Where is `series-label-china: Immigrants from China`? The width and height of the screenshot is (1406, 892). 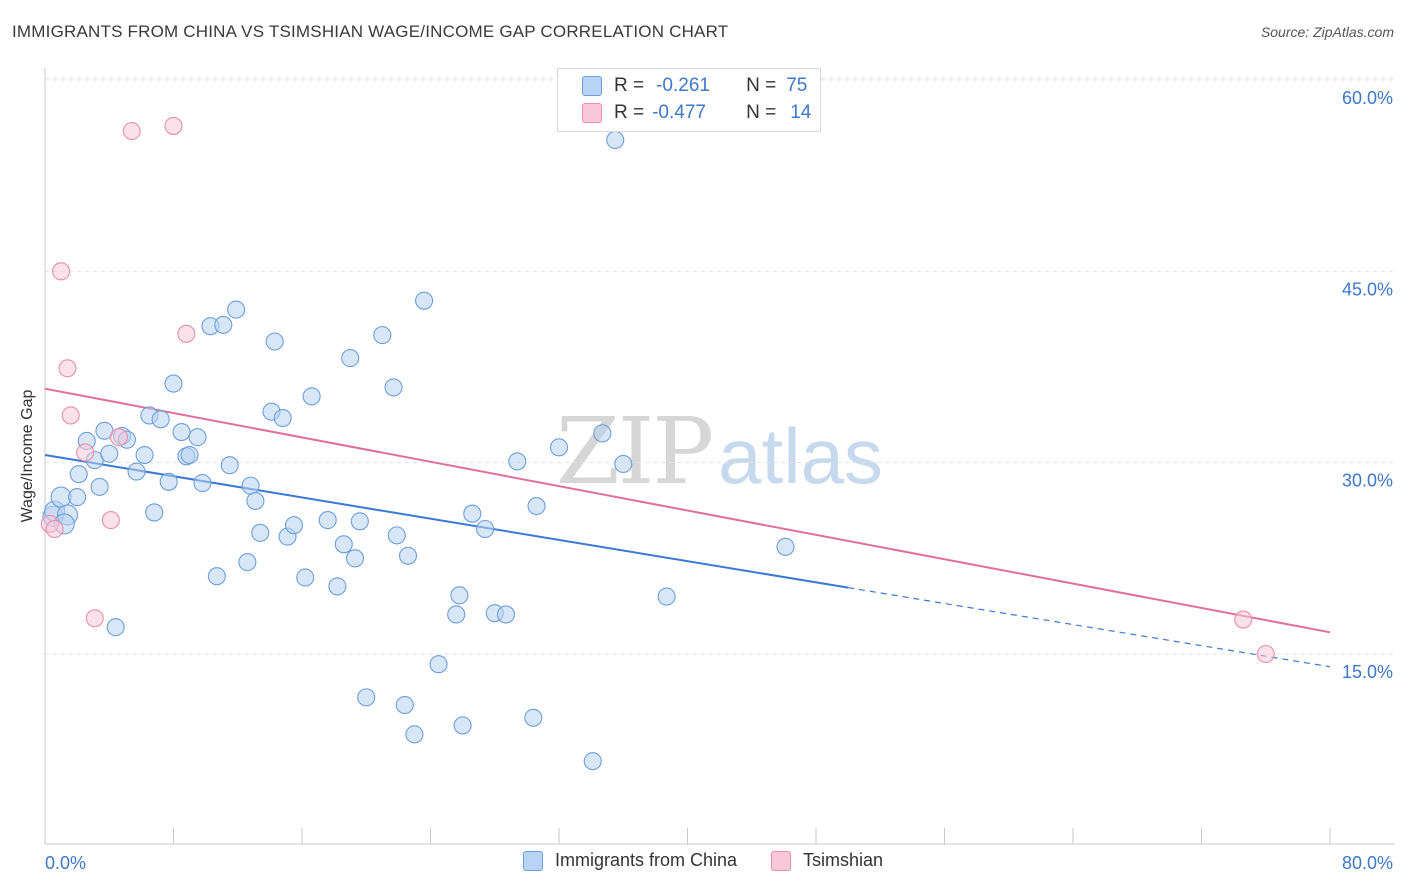 series-label-china: Immigrants from China is located at coordinates (646, 860).